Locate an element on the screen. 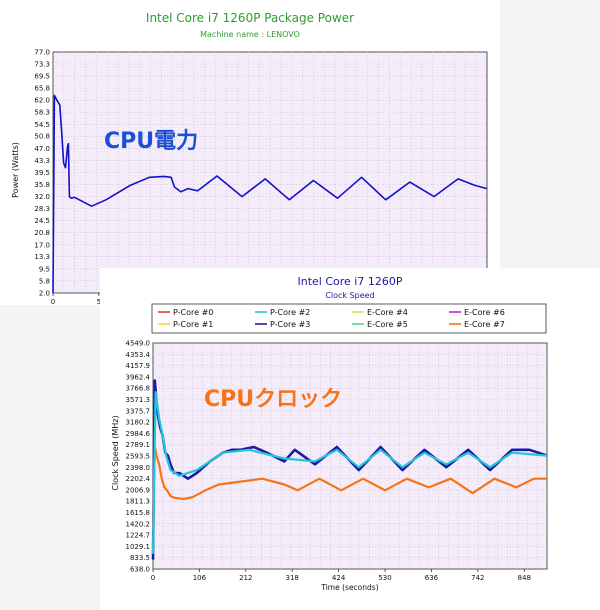 The height and width of the screenshot is (610, 600). clock-x-tick-label: 530 is located at coordinates (384, 578).